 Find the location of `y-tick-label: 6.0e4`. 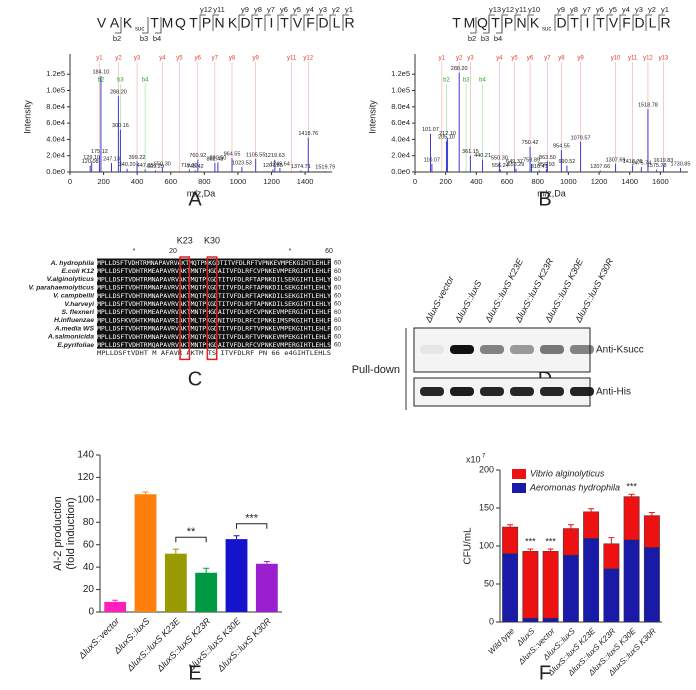

y-tick-label: 6.0e4 is located at coordinates (400, 122).